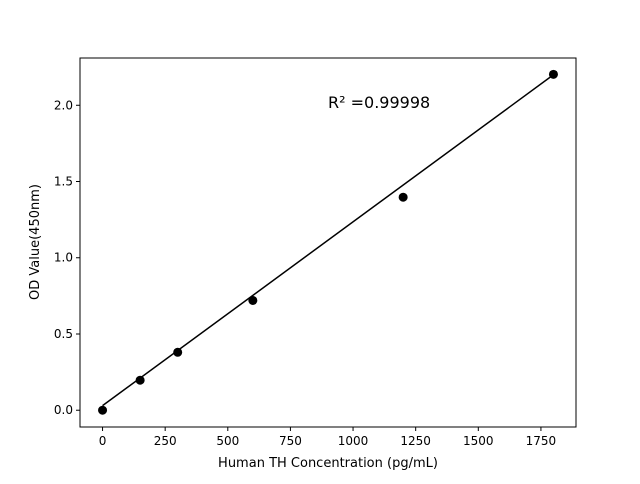 The image size is (640, 484). Describe the element at coordinates (63, 410) in the screenshot. I see `y-tick-label: 0.0` at that location.